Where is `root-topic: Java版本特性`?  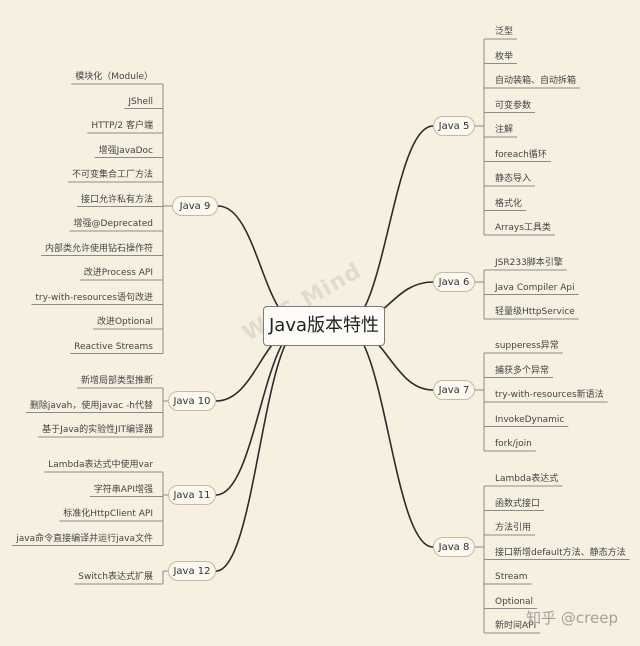
root-topic: Java版本特性 is located at coordinates (324, 326).